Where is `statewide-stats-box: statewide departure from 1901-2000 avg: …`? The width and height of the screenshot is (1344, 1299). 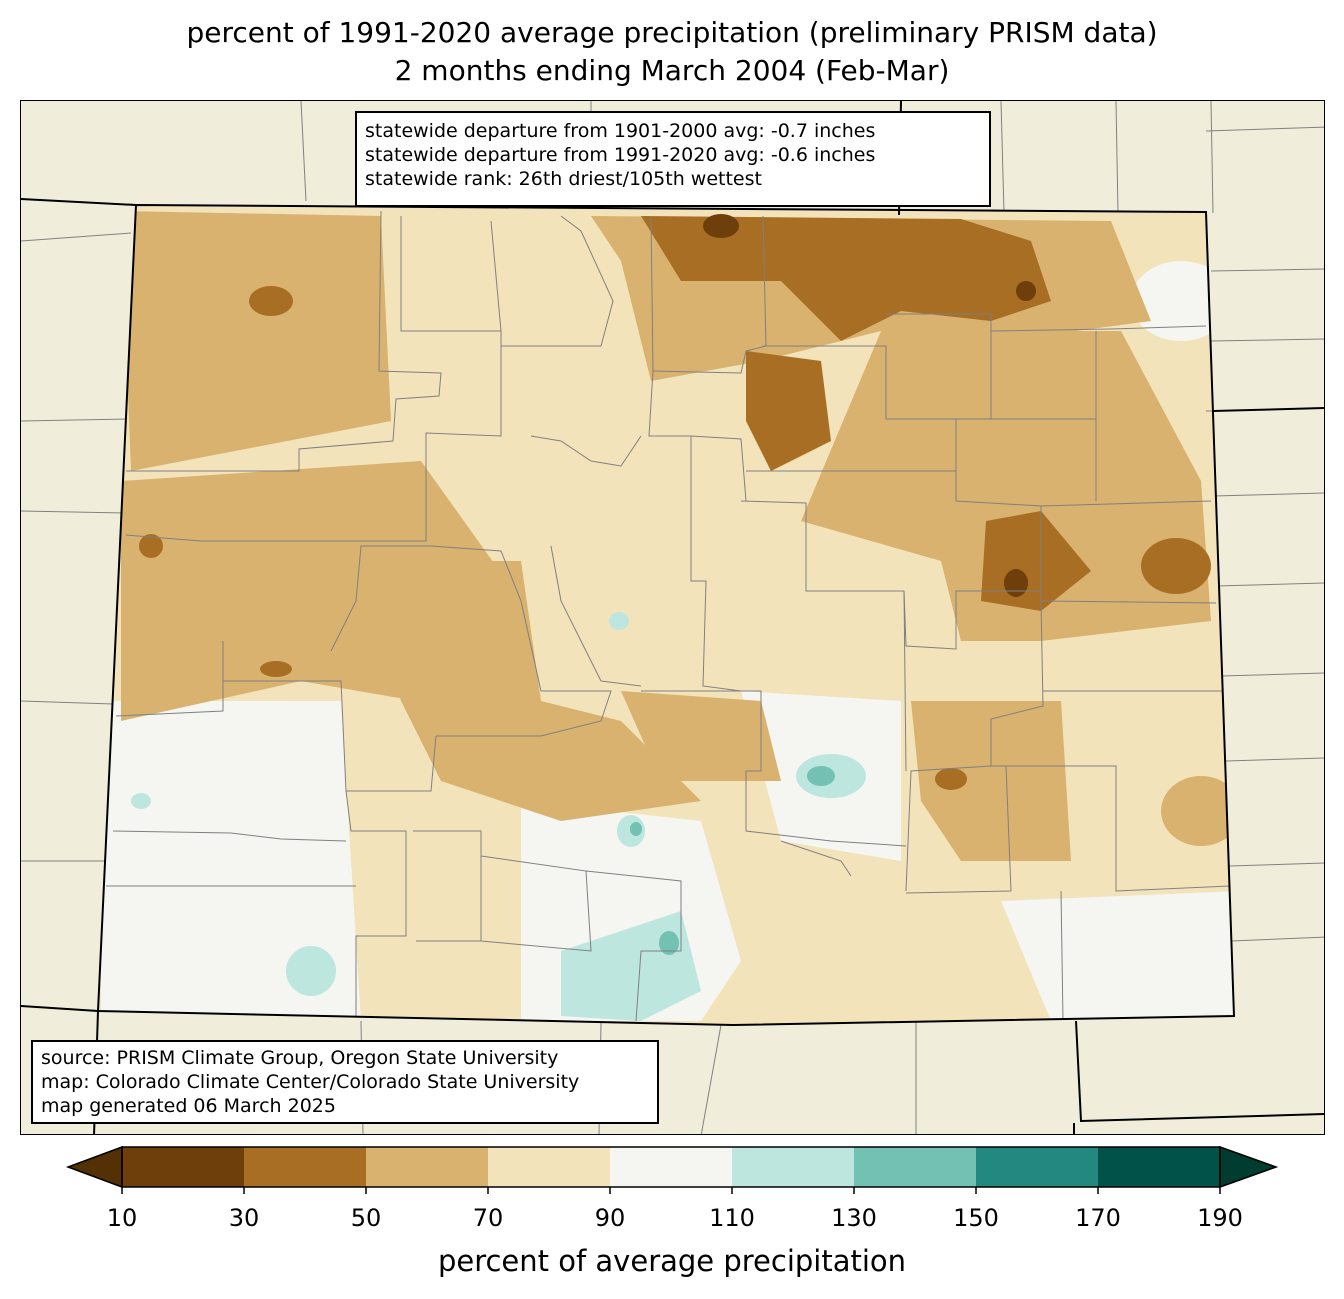 statewide-stats-box: statewide departure from 1901-2000 avg: … is located at coordinates (673, 159).